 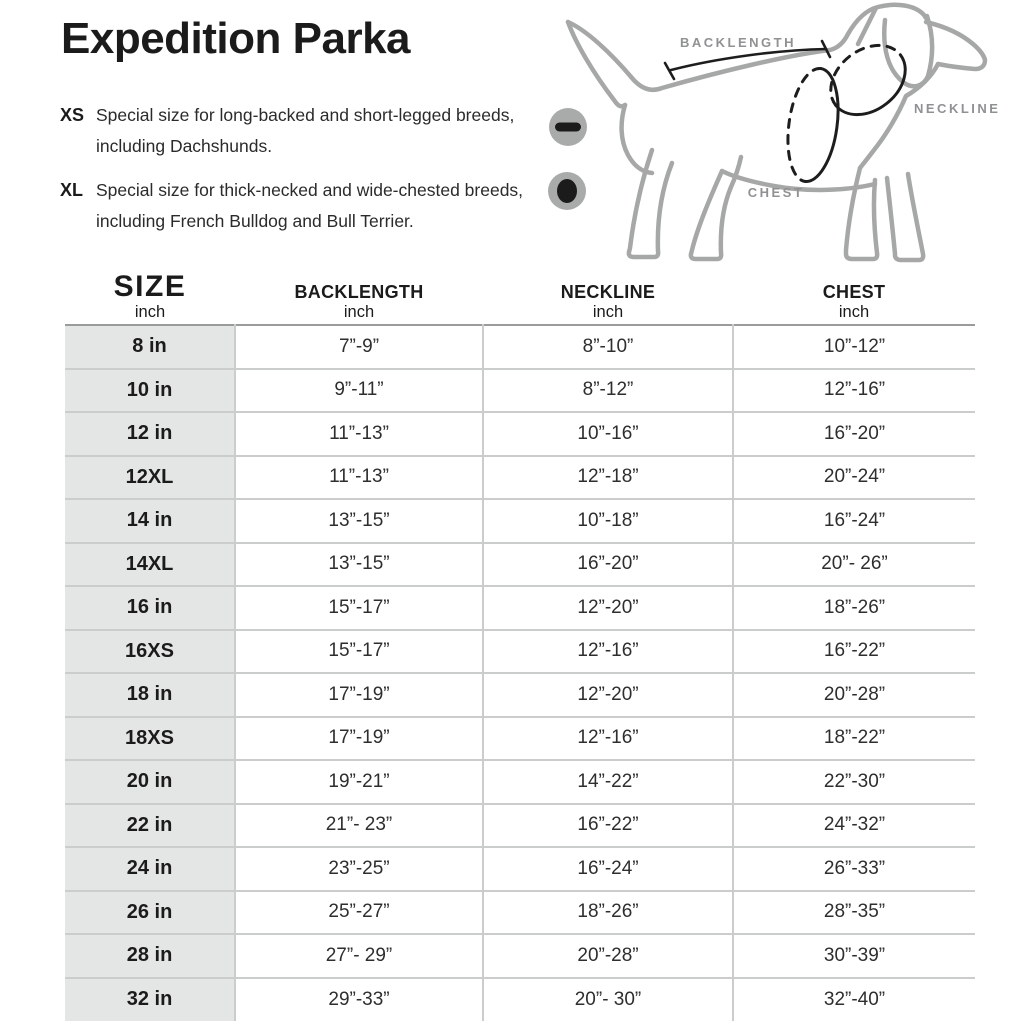 What do you see at coordinates (150, 869) in the screenshot?
I see `size-cell: 24 in` at bounding box center [150, 869].